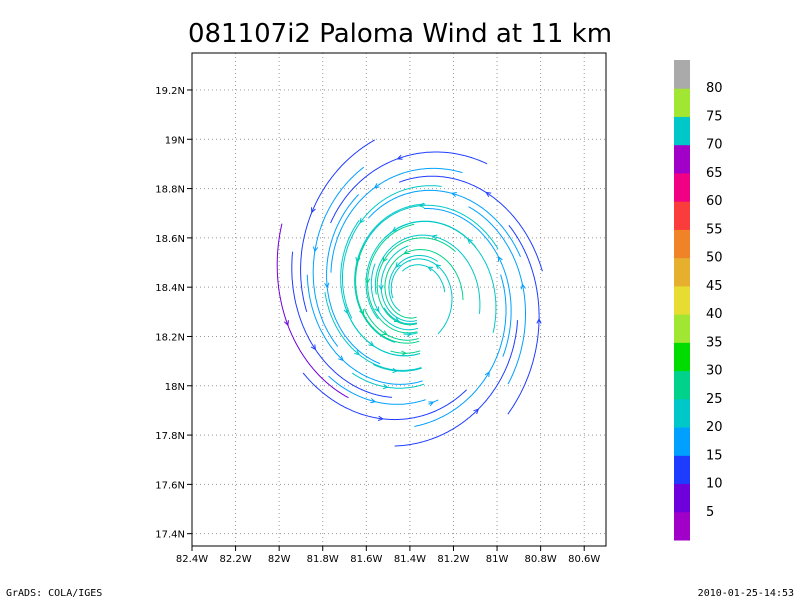 This screenshot has width=800, height=600. I want to click on colorbar-label: 60, so click(714, 201).